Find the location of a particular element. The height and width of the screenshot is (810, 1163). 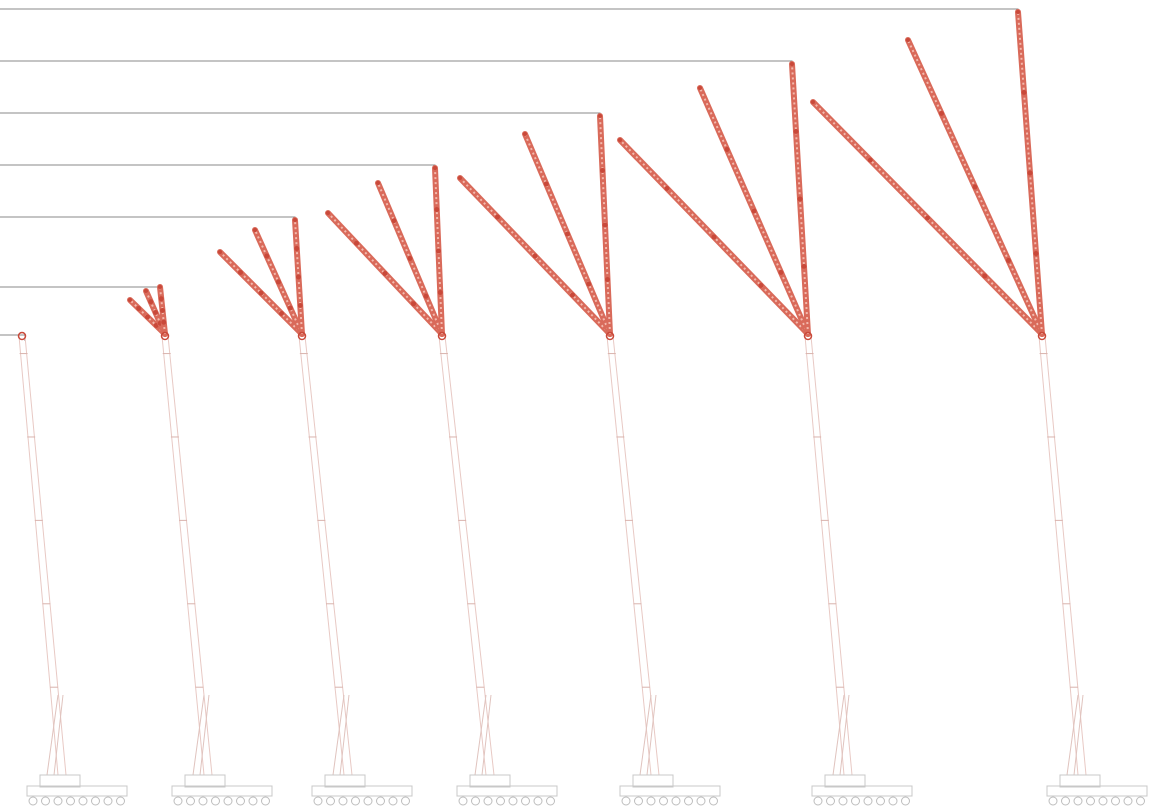

crane is located at coordinates (64, 568).